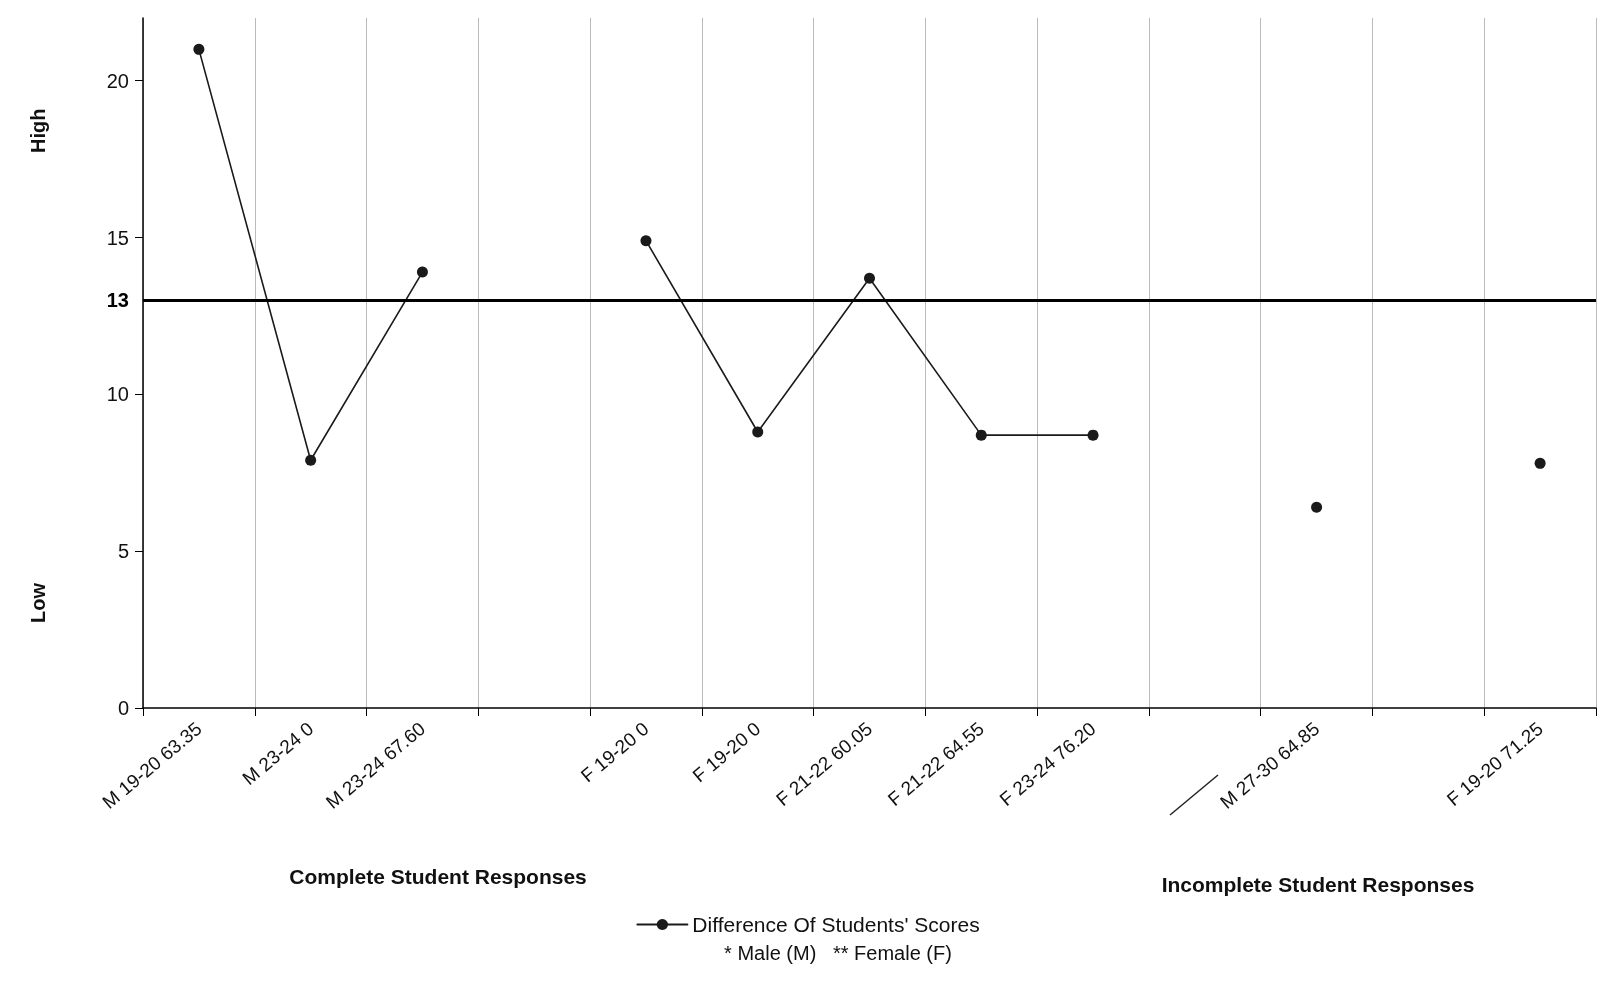 The height and width of the screenshot is (988, 1617). Describe the element at coordinates (38, 130) in the screenshot. I see `text: High` at that location.